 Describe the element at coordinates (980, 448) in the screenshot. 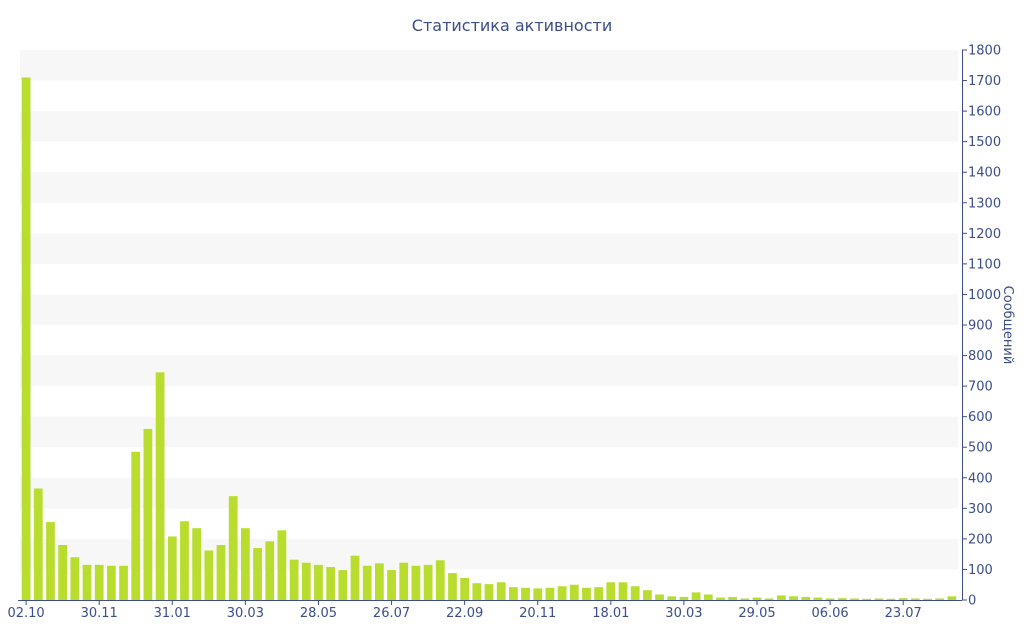

I see `y-tick-label: 500` at that location.